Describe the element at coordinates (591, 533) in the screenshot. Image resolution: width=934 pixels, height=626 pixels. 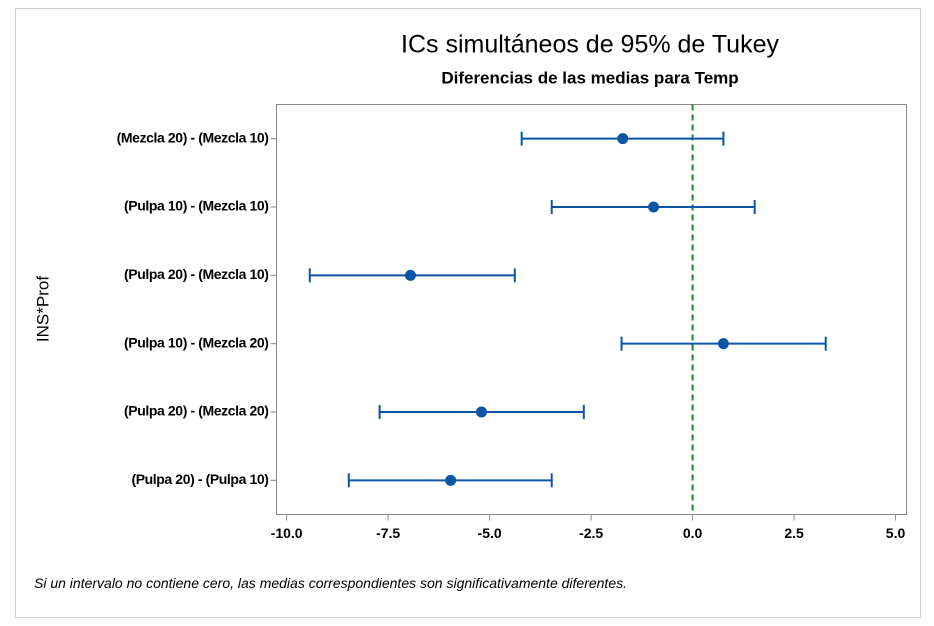
I see `x-tick-label: -2.5` at that location.